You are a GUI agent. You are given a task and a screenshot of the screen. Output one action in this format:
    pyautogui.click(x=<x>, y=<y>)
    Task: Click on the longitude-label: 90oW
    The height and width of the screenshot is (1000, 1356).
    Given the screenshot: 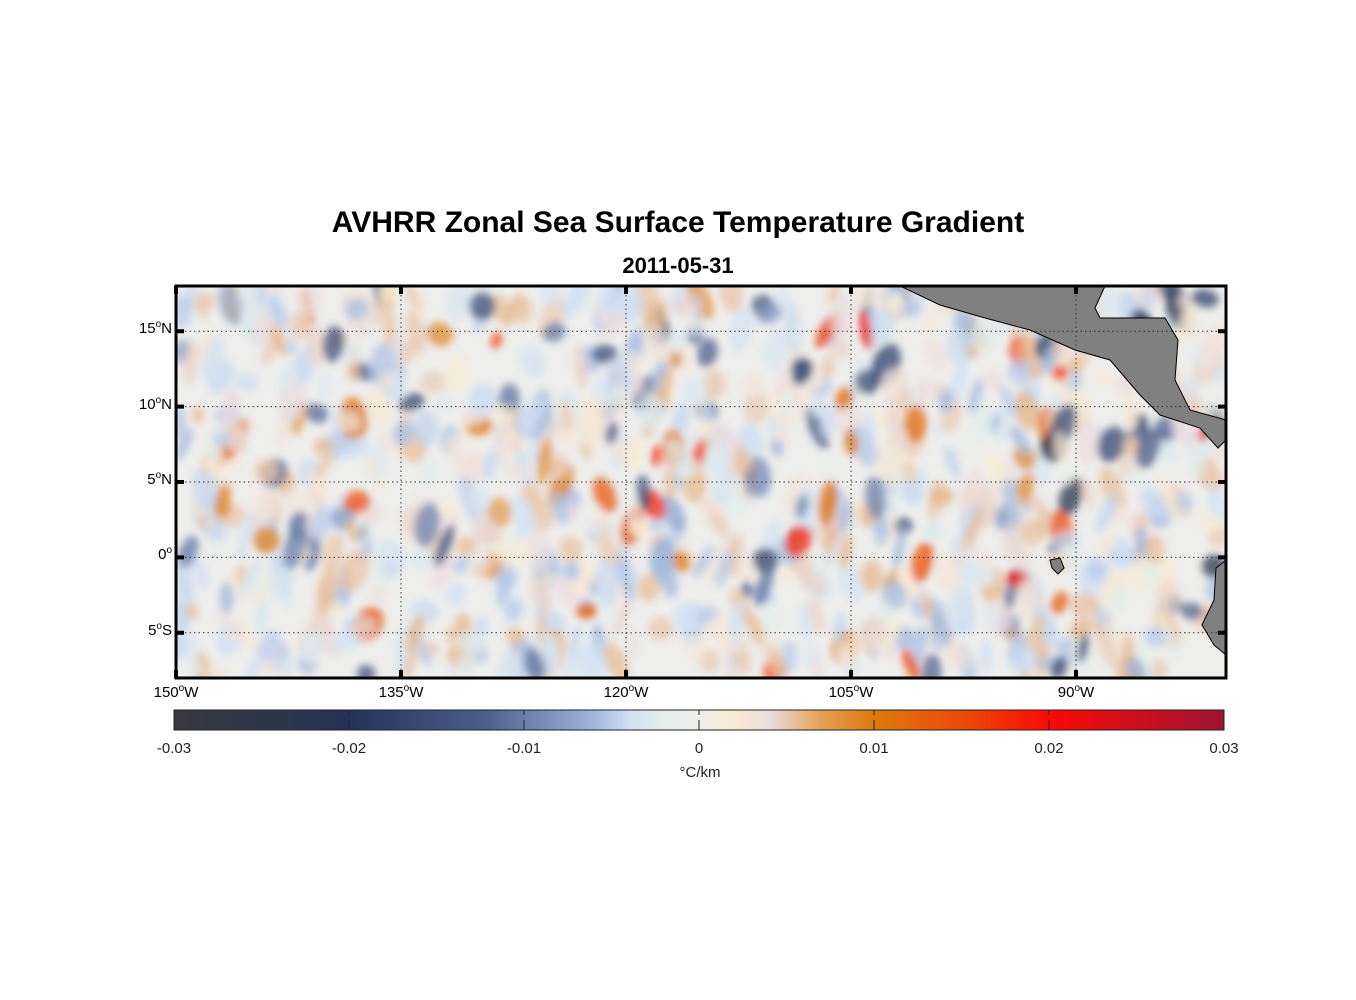 What is the action you would take?
    pyautogui.click(x=1076, y=692)
    